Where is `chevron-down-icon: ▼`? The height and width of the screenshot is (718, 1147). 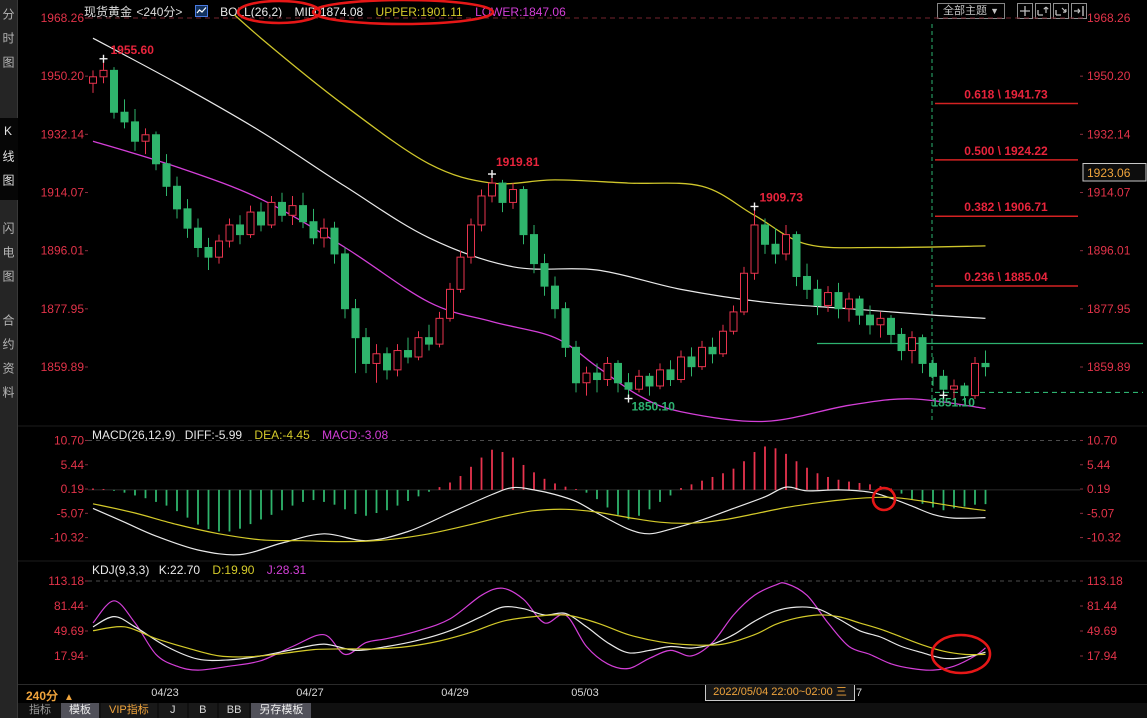
chevron-down-icon: ▼ is located at coordinates (994, 11).